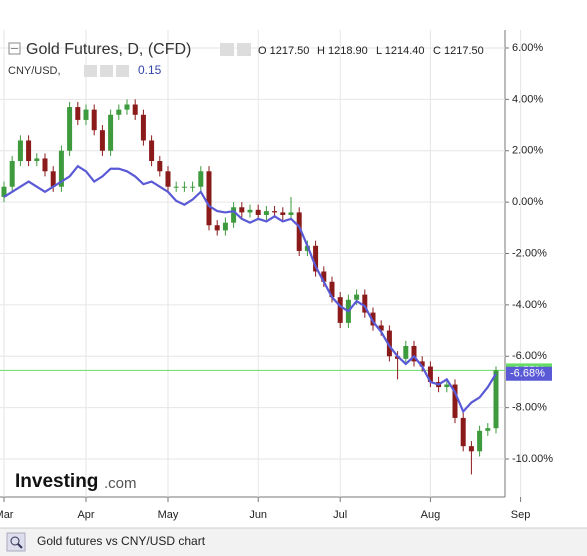 This screenshot has height=556, width=587. What do you see at coordinates (529, 253) in the screenshot?
I see `y-tick-label: -2.00%` at bounding box center [529, 253].